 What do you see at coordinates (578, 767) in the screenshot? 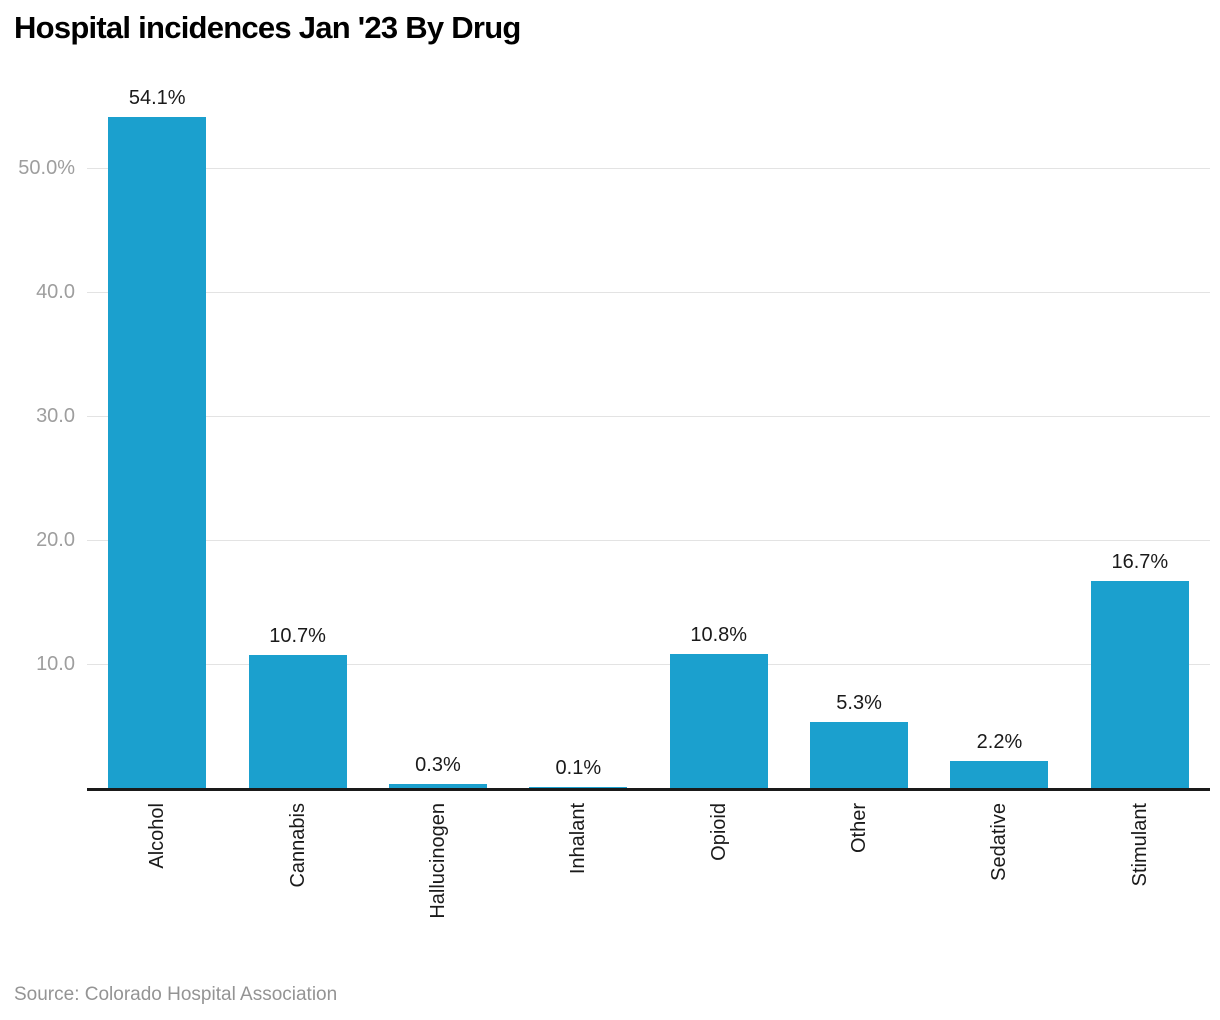
I see `bar-value-label: 0.1%` at bounding box center [578, 767].